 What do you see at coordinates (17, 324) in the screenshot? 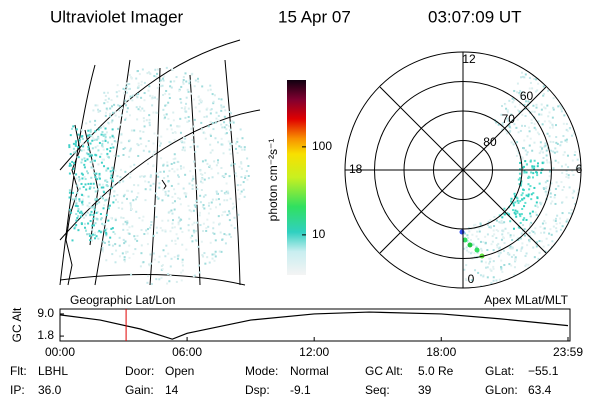
I see `y-axis-label: GC Alt` at bounding box center [17, 324].